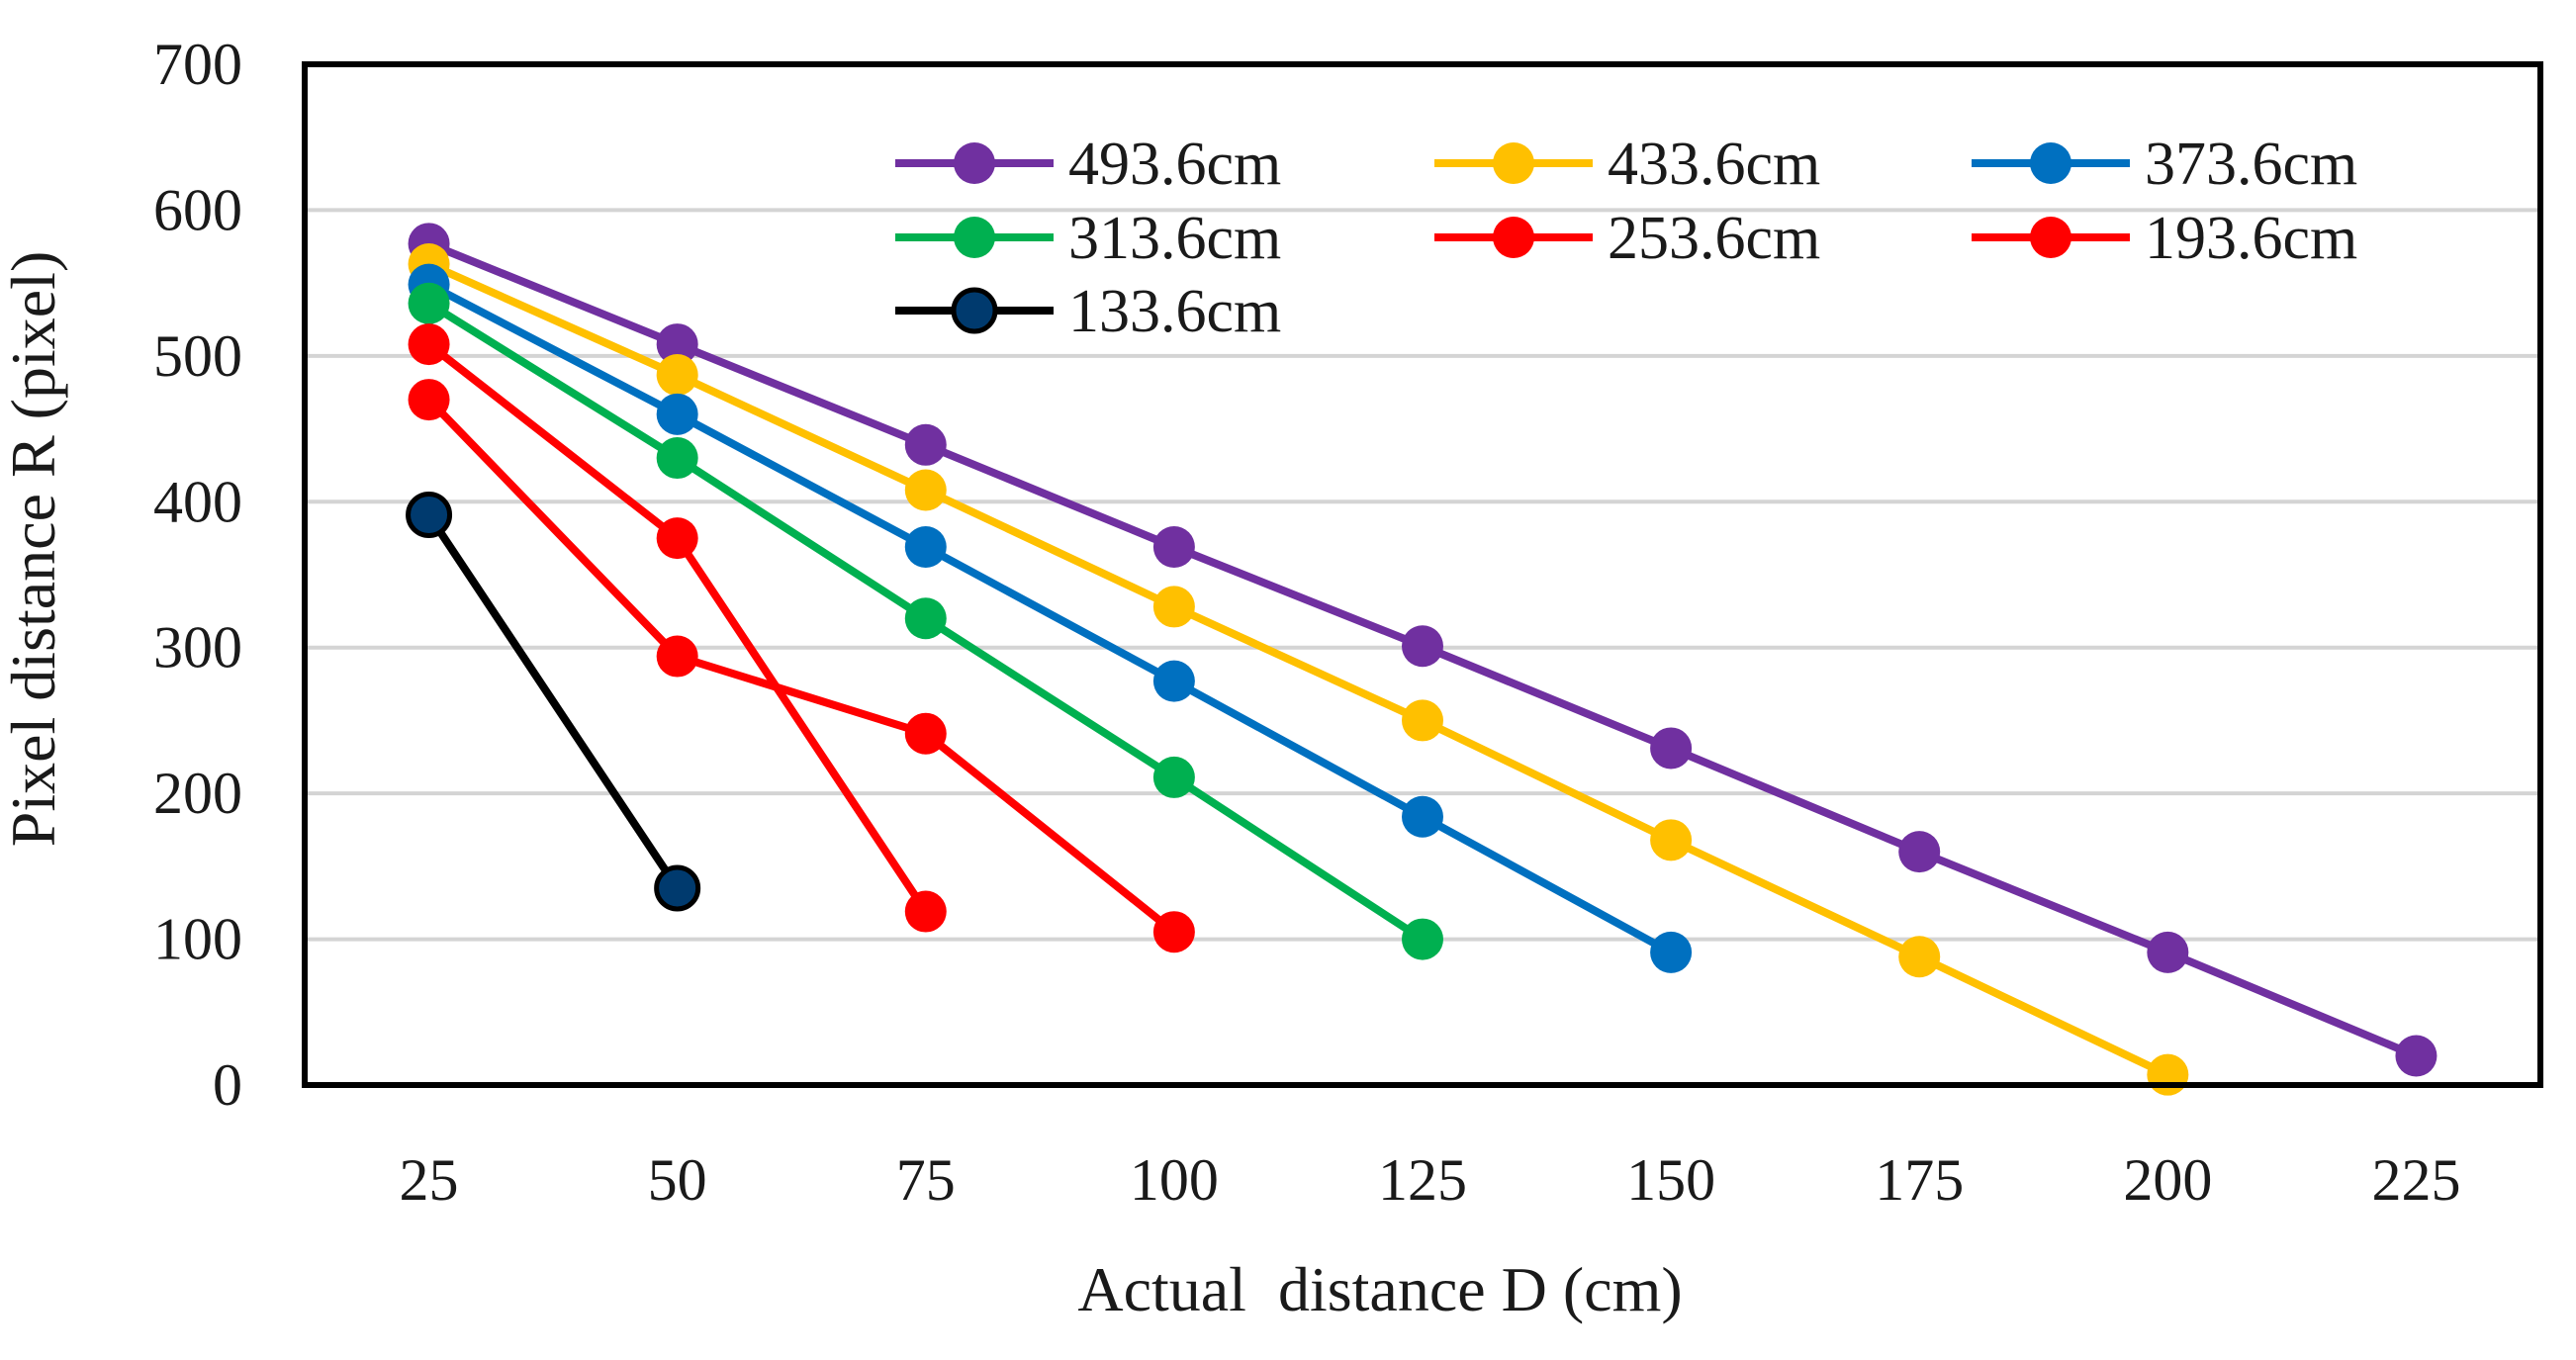 This screenshot has width=2576, height=1360. I want to click on y-axis-title: Pixel distance R (pixel), so click(34, 549).